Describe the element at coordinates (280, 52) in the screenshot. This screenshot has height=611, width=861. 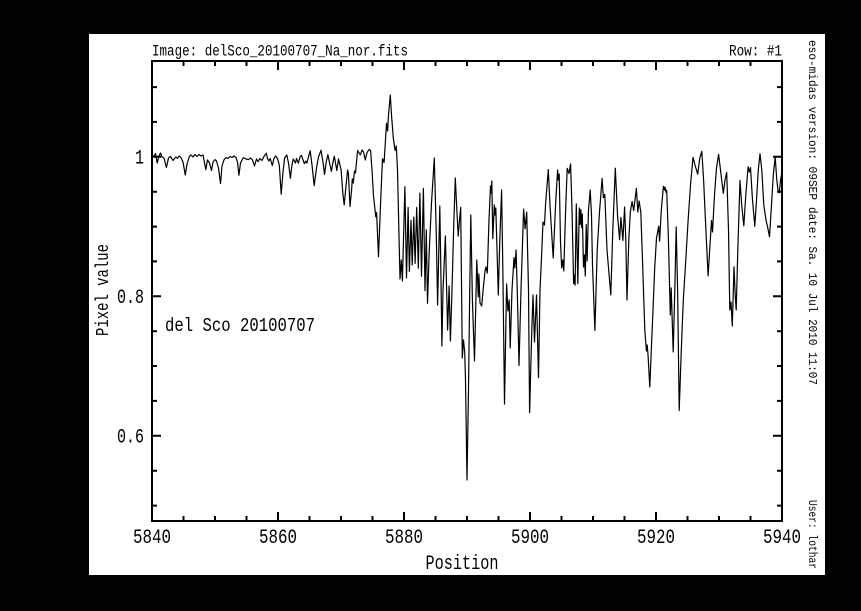
I see `svg-text:Image: delSco_20100707_Na_nor: Image: delSco_20100707_Na_nor.fits` at that location.